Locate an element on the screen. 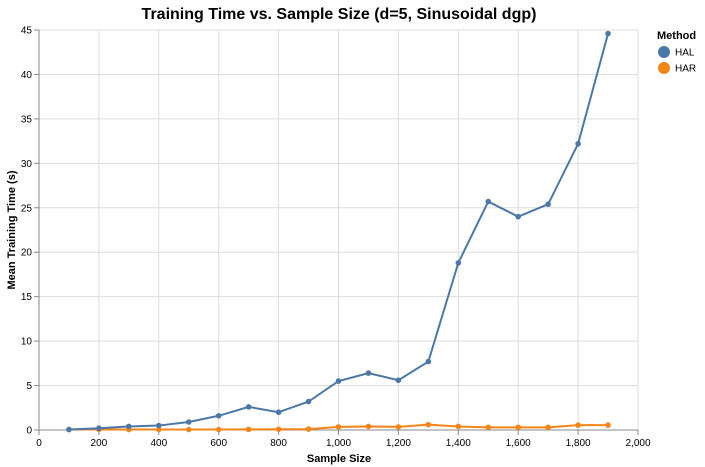  x-tick-label: 0 is located at coordinates (39, 443).